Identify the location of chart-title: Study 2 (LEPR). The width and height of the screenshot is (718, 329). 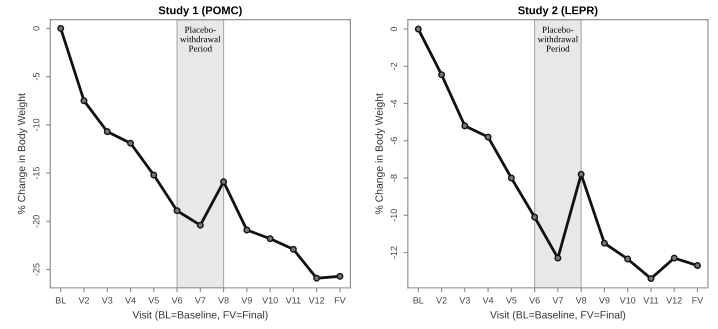
(558, 11).